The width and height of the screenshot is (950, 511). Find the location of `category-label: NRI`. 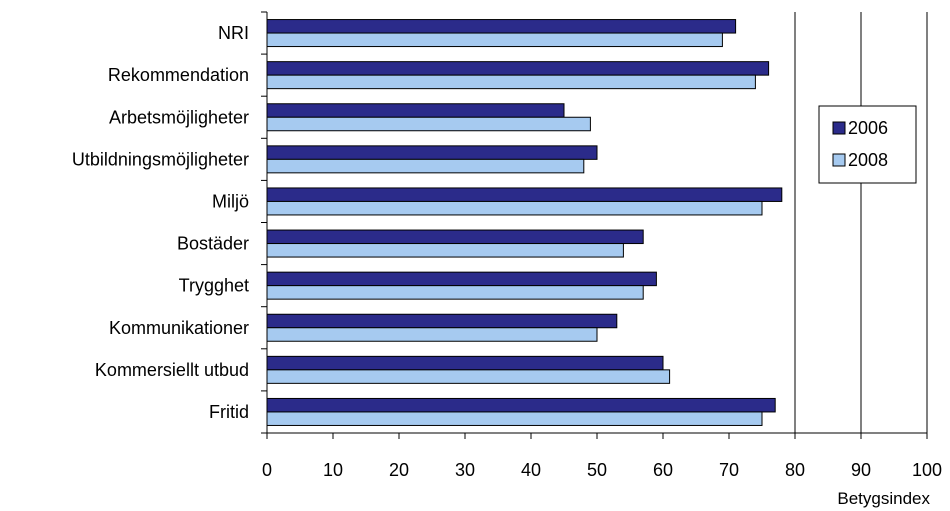

category-label: NRI is located at coordinates (233, 33).